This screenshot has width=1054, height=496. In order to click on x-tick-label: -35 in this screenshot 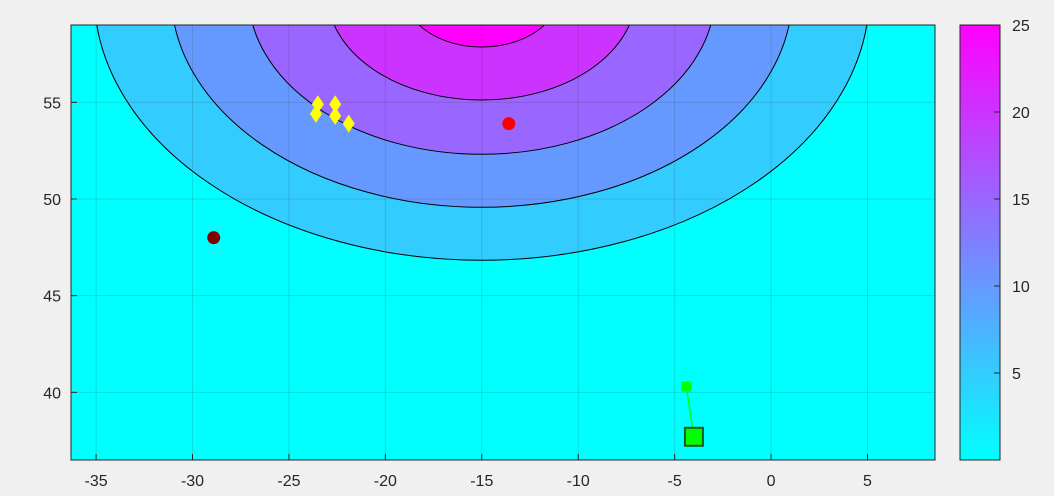, I will do `click(96, 481)`.